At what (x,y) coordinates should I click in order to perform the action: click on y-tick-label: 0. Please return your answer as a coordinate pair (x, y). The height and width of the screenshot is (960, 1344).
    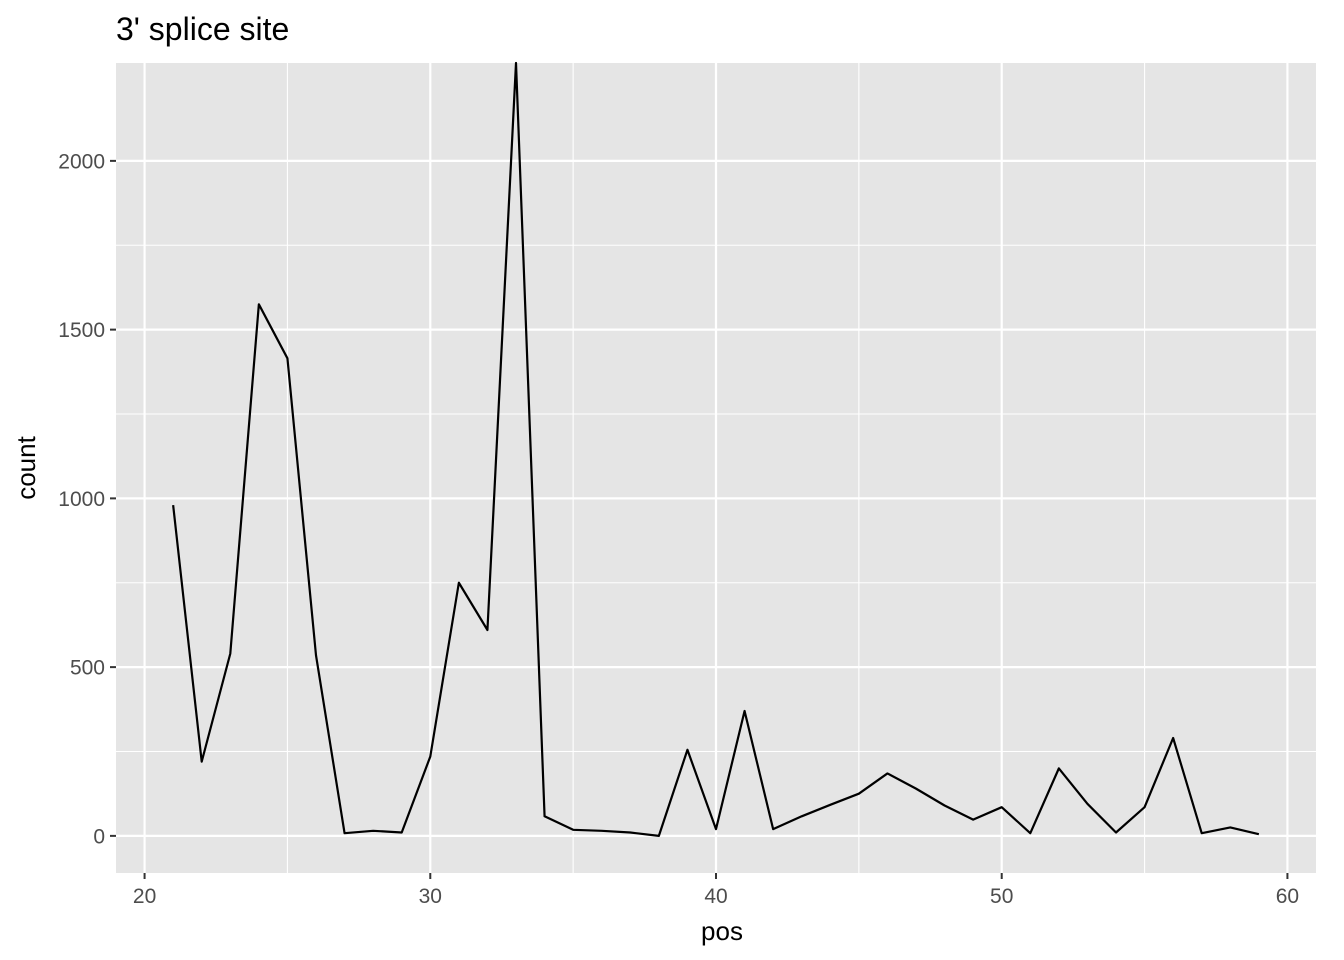
    Looking at the image, I should click on (99, 836).